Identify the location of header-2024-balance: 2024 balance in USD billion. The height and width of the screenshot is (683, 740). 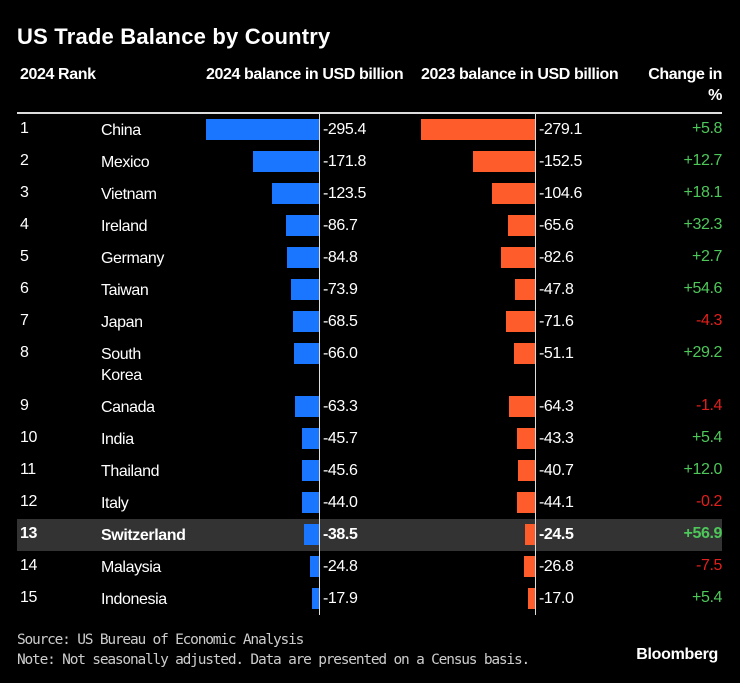
(305, 74).